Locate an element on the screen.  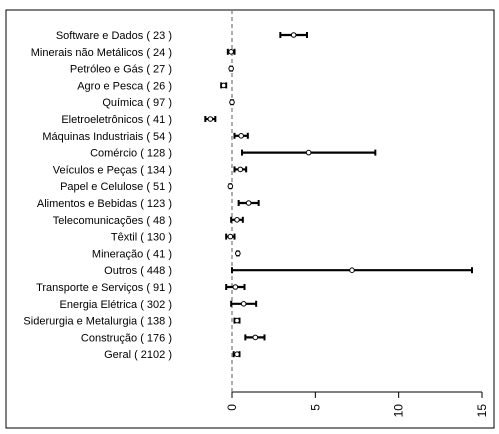
category-label: Outros ( 448 ) is located at coordinates (138, 271).